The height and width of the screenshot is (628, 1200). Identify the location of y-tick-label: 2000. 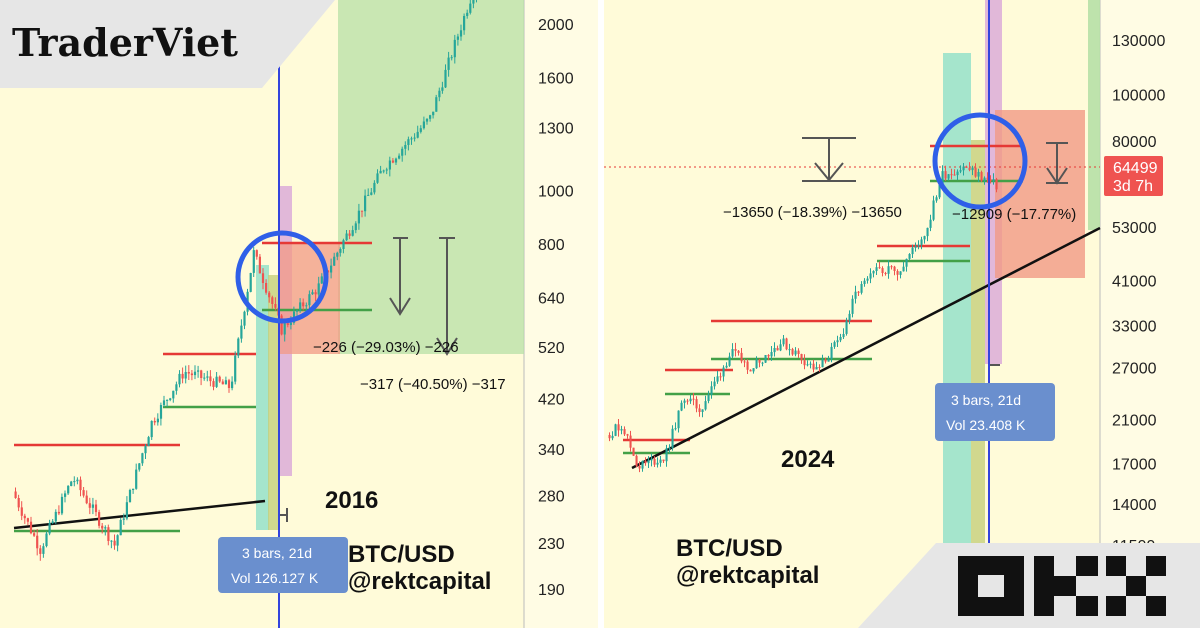
(556, 25).